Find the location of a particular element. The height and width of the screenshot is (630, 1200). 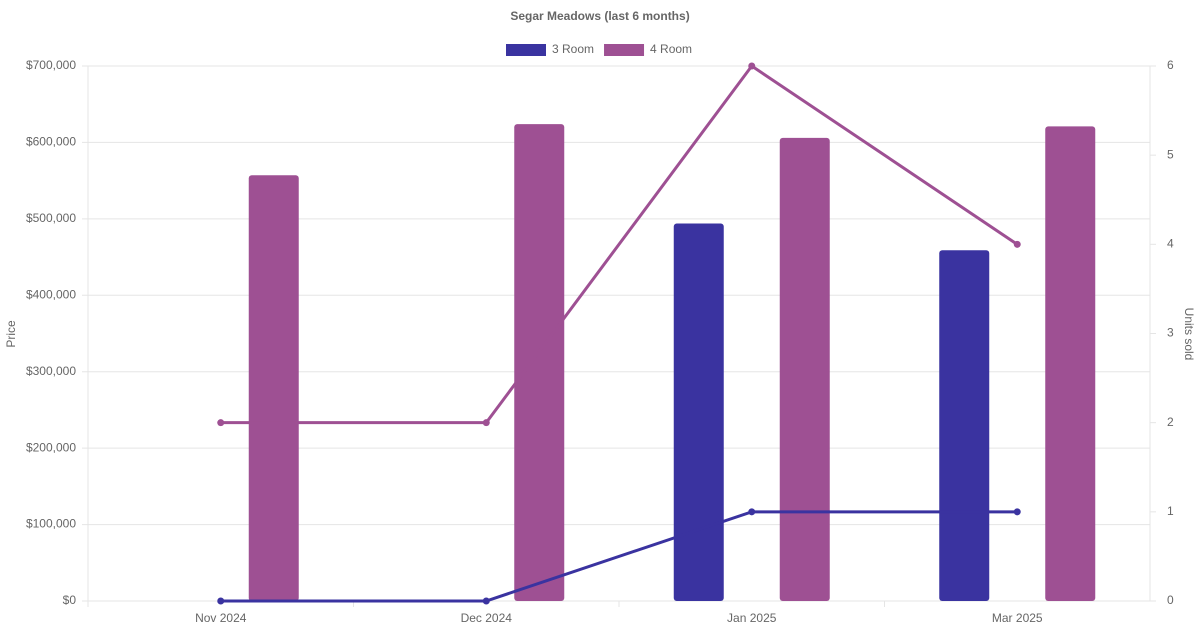

line is located at coordinates (619, 556).